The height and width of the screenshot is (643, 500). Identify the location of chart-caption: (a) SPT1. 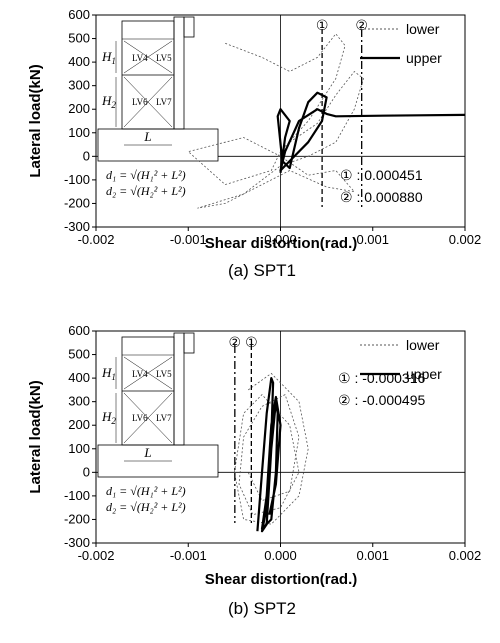
(262, 270).